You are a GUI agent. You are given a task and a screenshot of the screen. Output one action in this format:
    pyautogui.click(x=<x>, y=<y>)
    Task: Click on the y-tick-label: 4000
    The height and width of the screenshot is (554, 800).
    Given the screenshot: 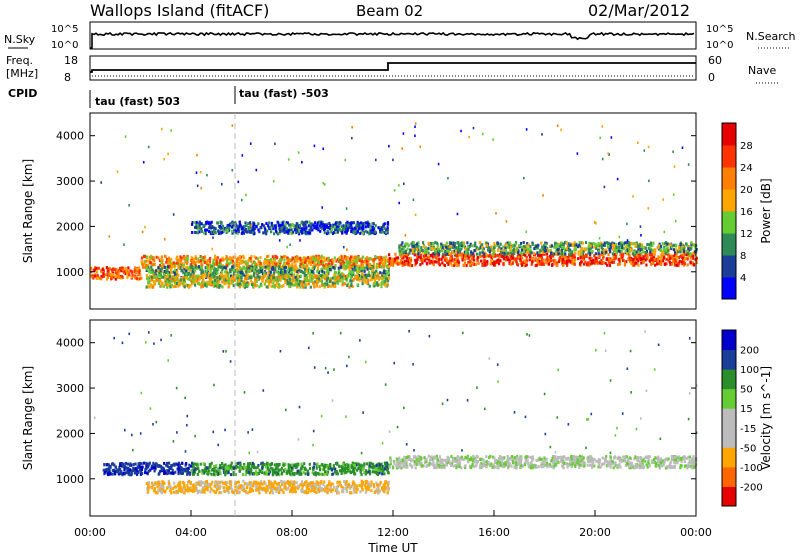 What is the action you would take?
    pyautogui.click(x=70, y=136)
    